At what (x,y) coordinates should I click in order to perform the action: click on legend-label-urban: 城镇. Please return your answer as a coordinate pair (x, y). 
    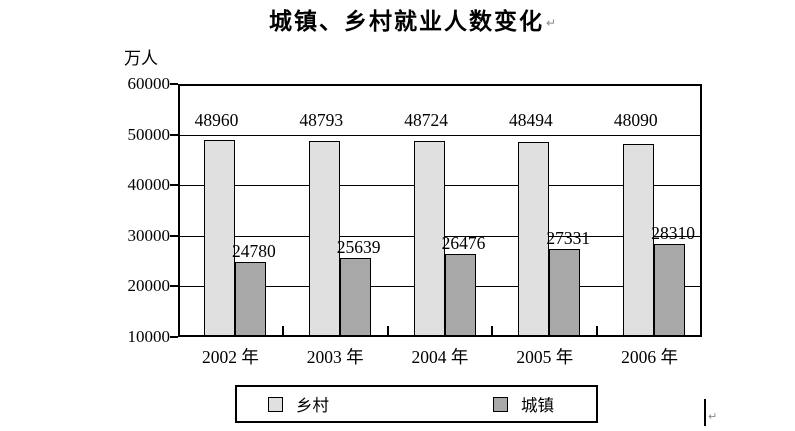
    Looking at the image, I should click on (537, 405).